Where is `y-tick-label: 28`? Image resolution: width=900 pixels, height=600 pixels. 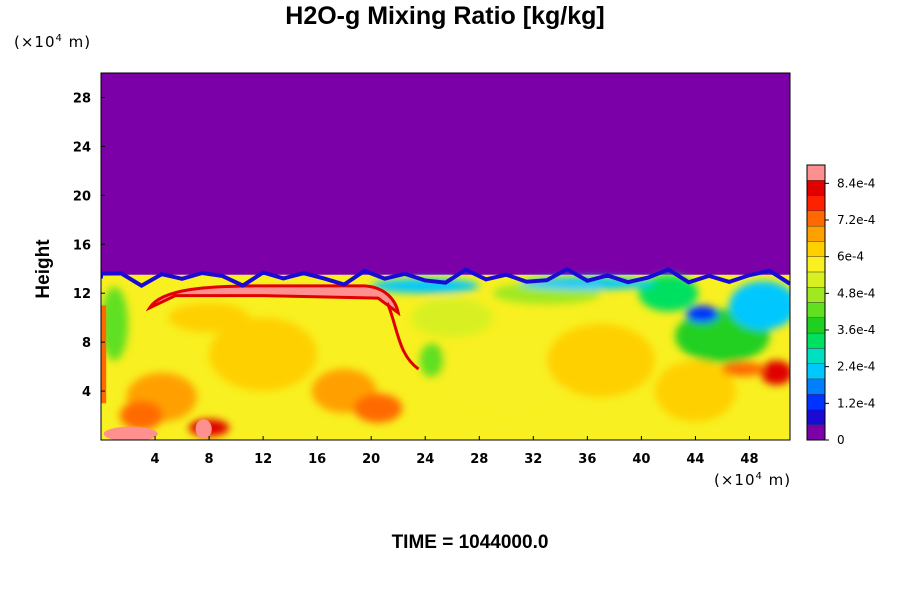
y-tick-label: 28 is located at coordinates (82, 98).